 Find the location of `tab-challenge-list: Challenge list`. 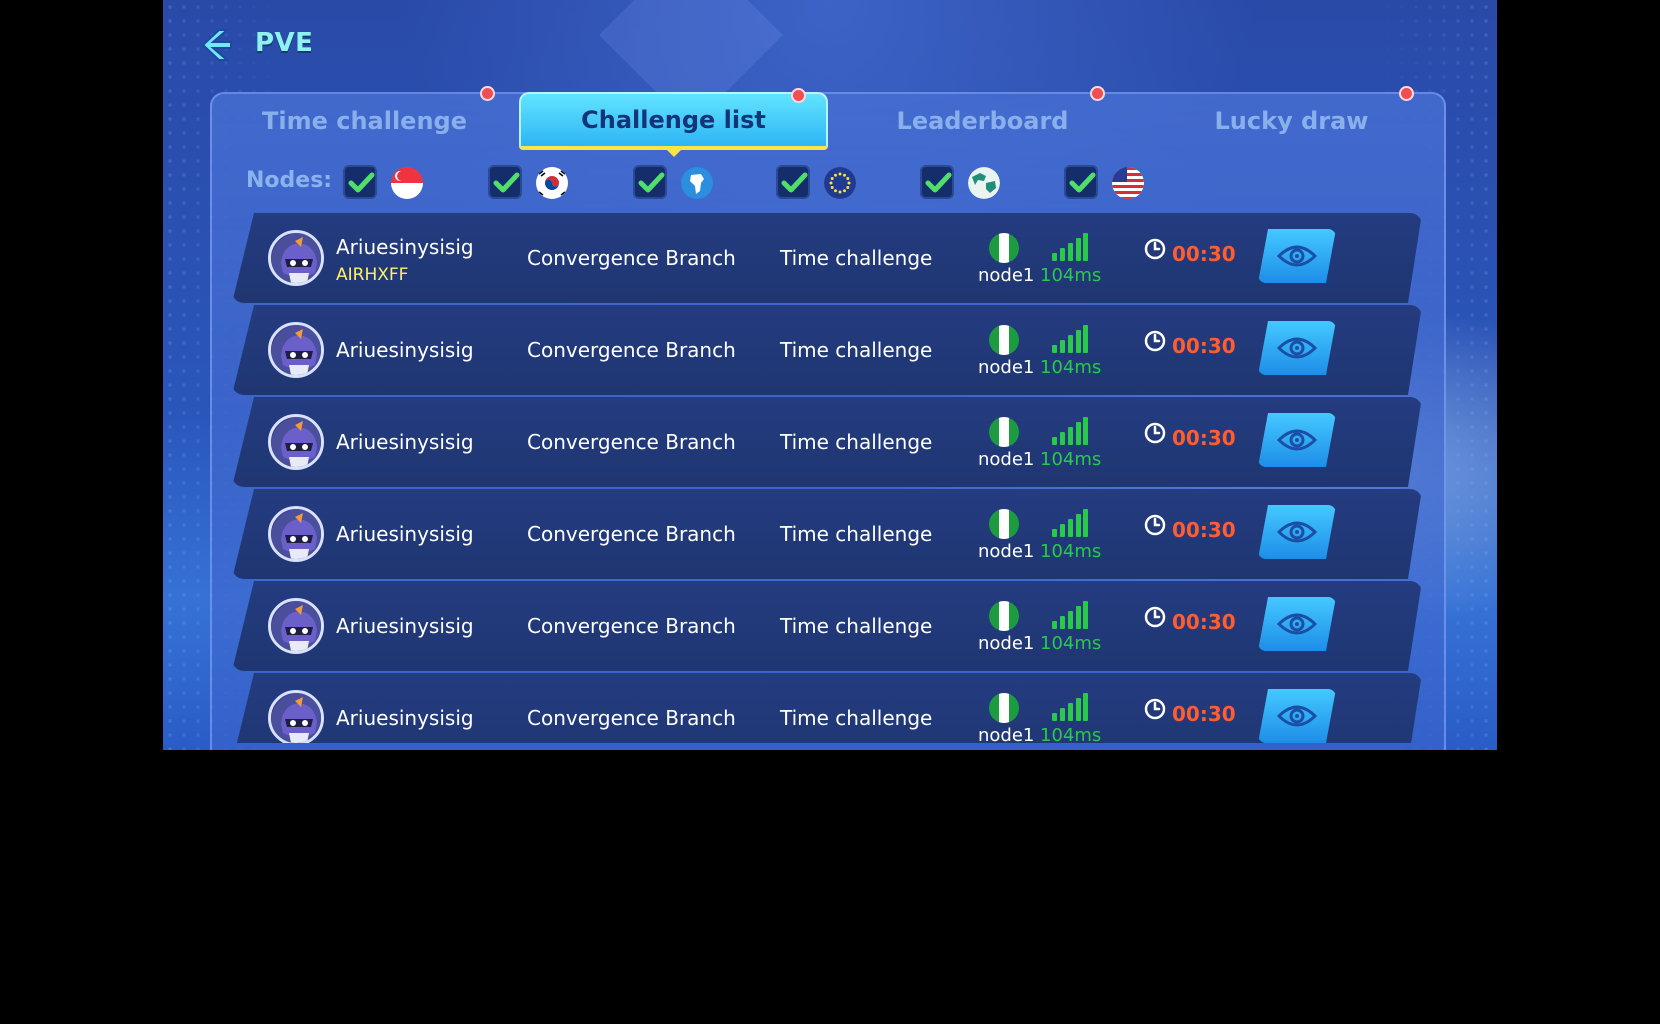

tab-challenge-list: Challenge list is located at coordinates (673, 122).